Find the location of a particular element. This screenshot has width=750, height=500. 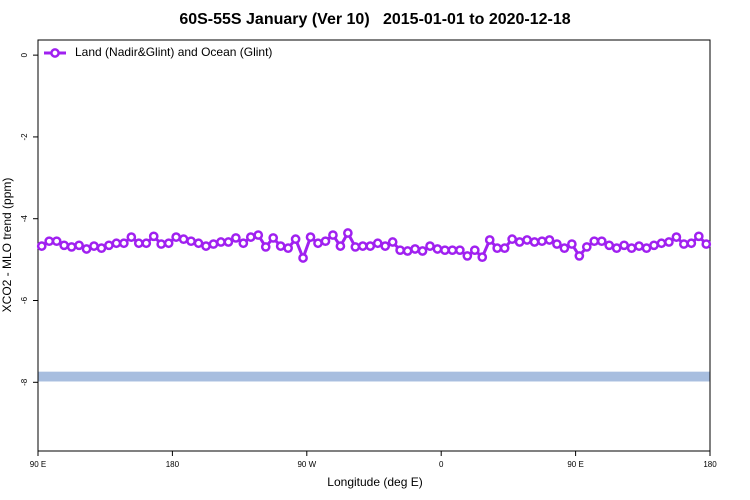

x-axis-label: Longitude (deg E) is located at coordinates (374, 482).